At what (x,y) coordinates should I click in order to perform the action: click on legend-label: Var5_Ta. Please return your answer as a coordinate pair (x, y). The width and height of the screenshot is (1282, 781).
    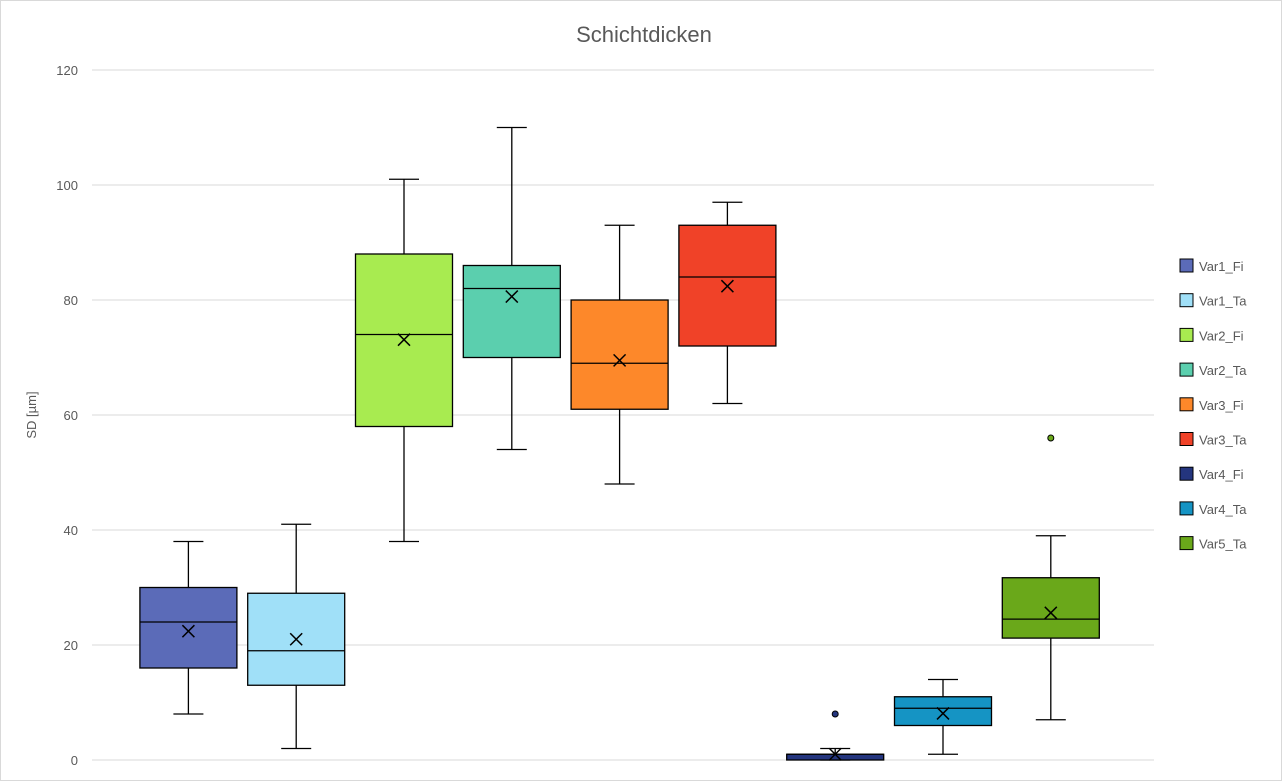
    Looking at the image, I should click on (1223, 544).